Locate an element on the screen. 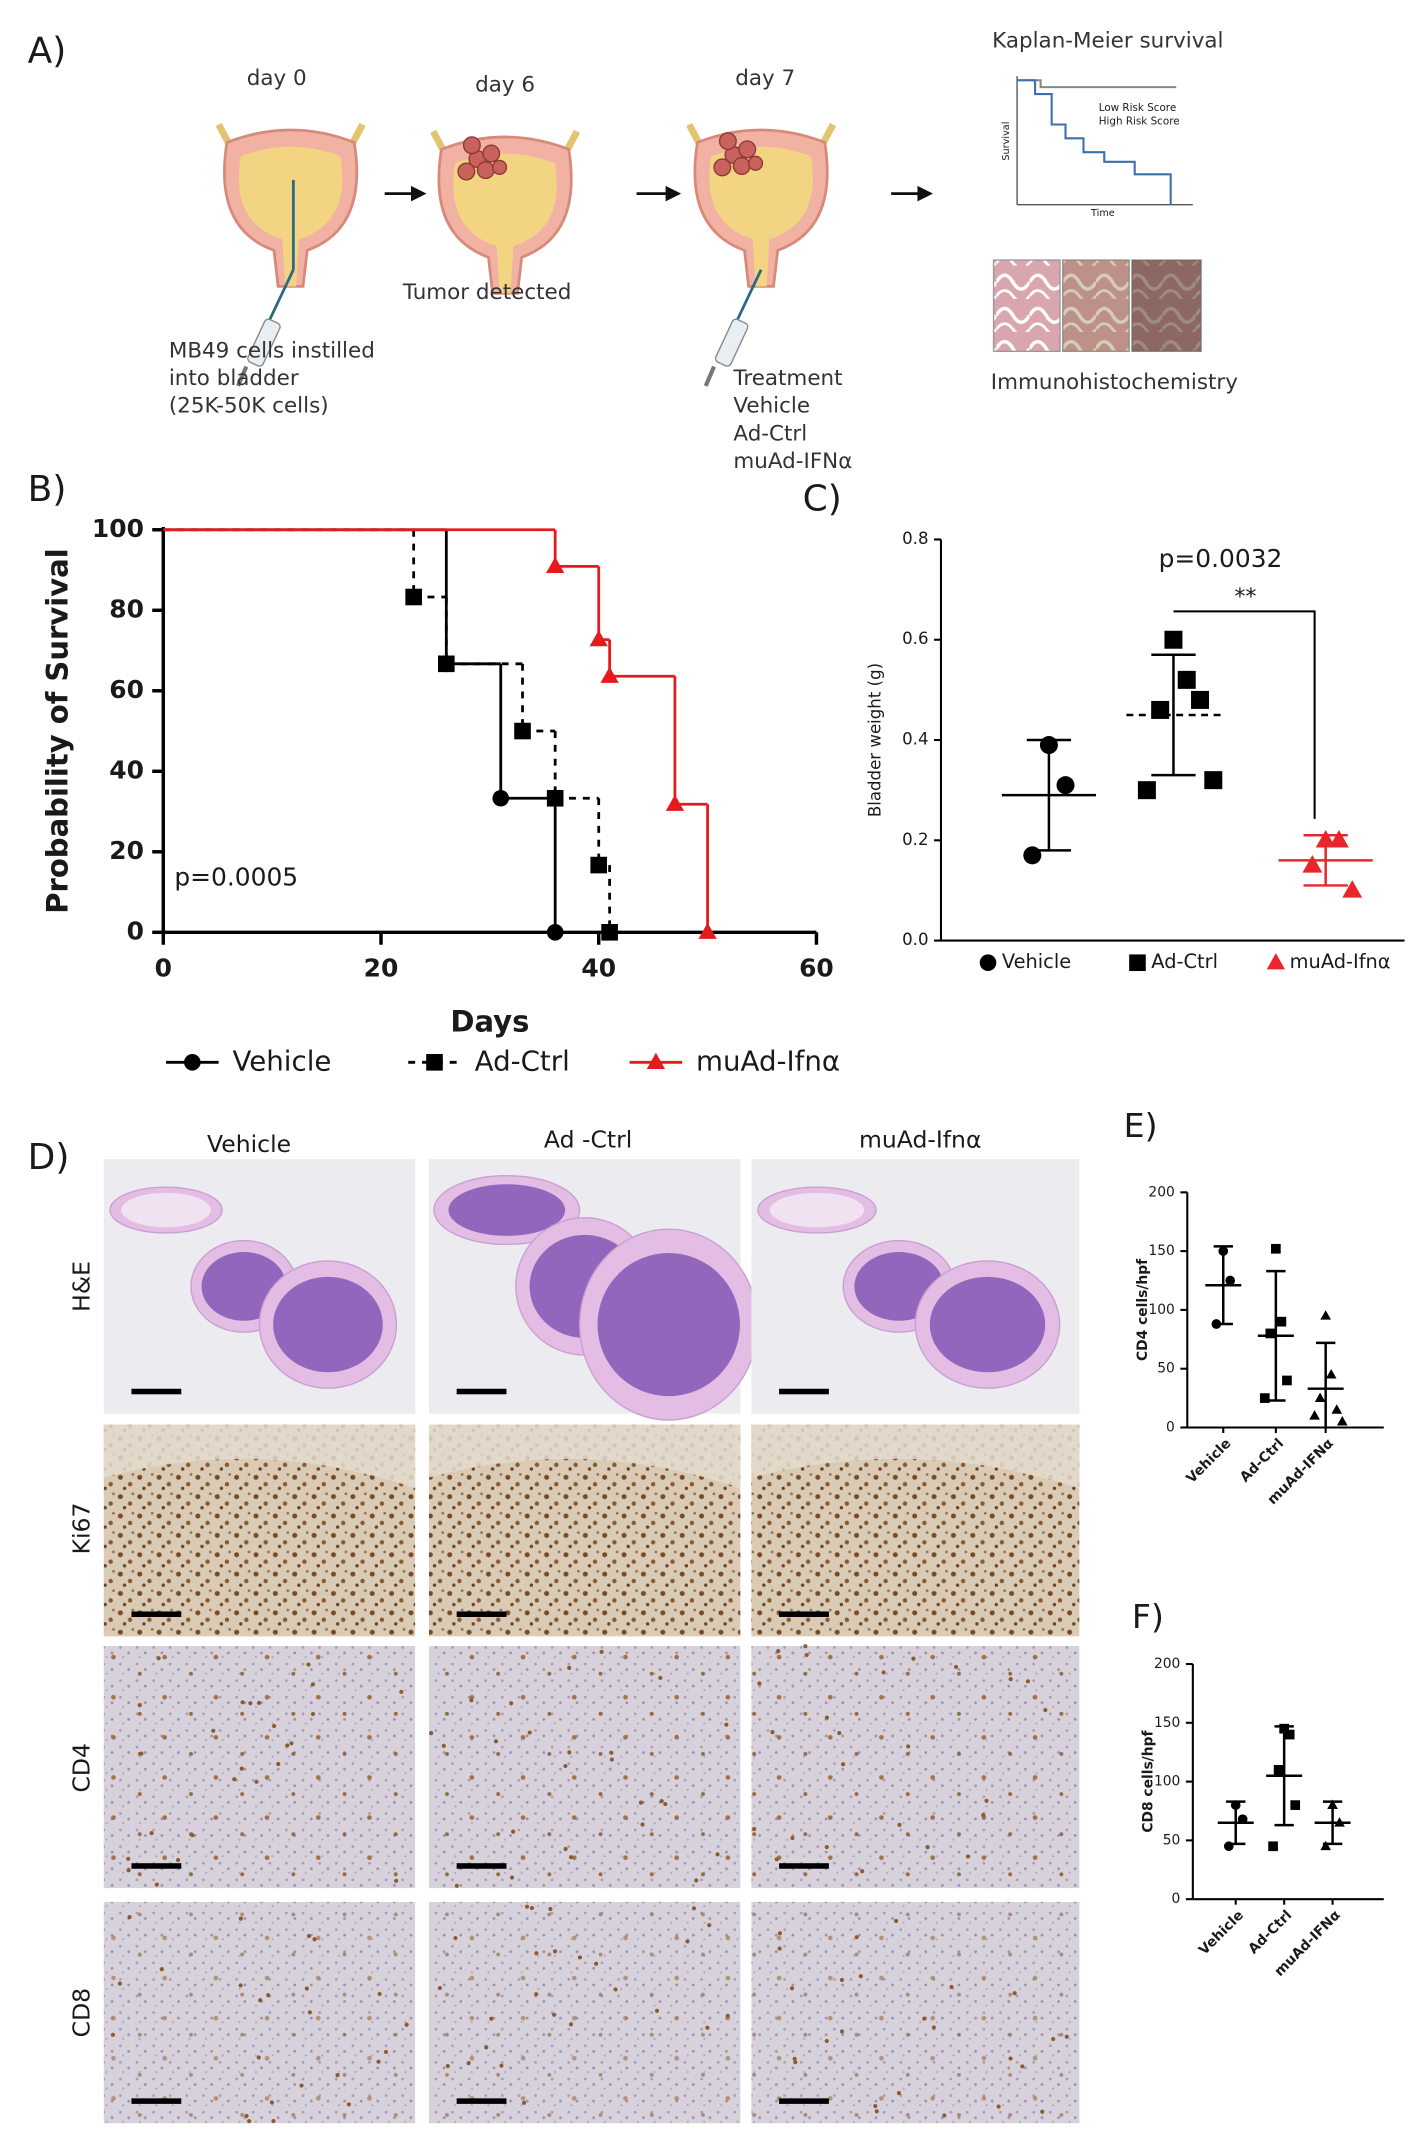  step-caption: muAd-IFNα is located at coordinates (792, 461).